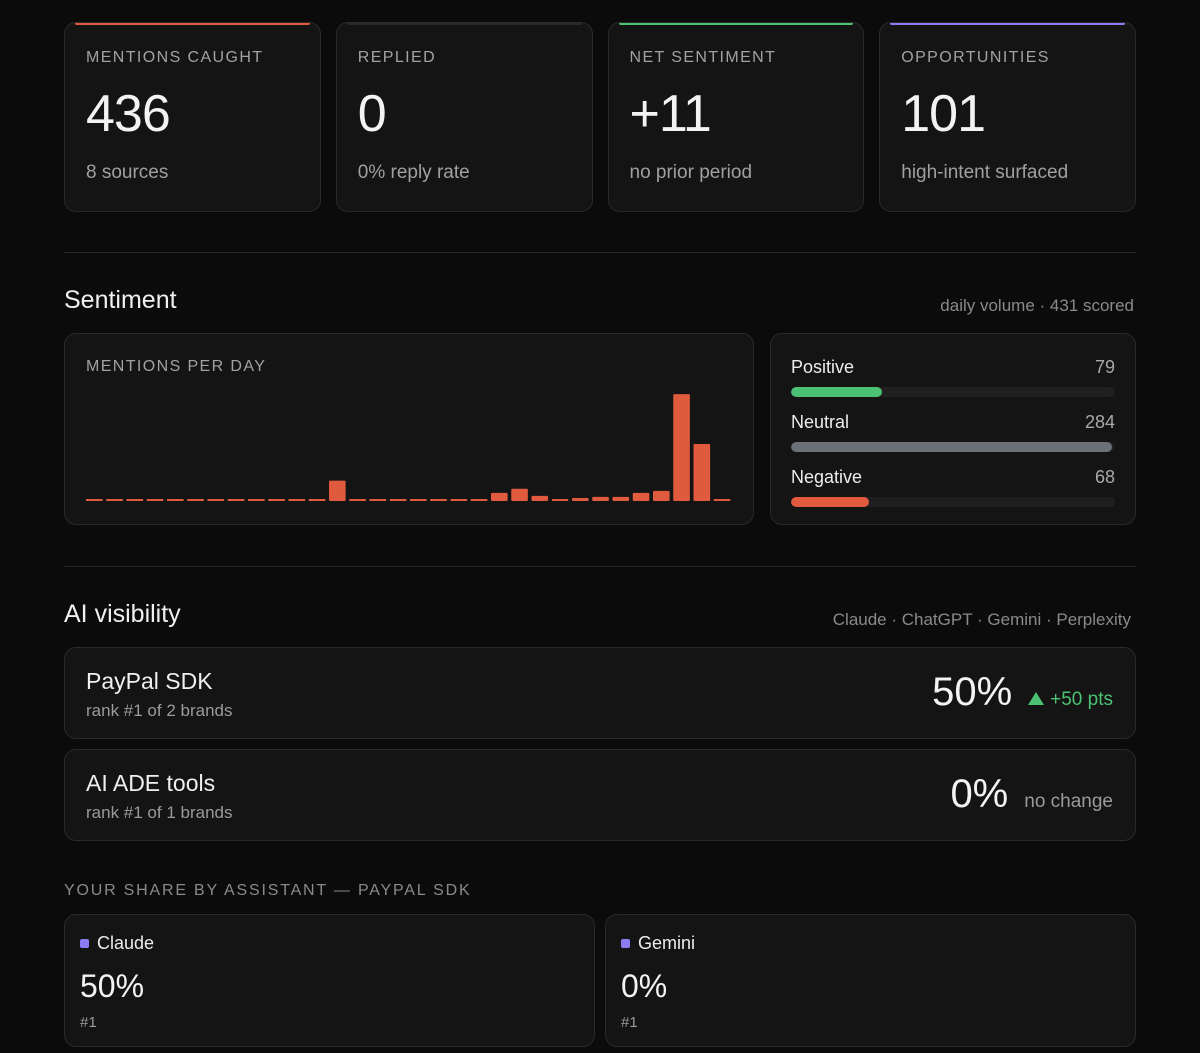 This screenshot has height=1053, width=1200. I want to click on visibility-delta-text: +50 pts, so click(1081, 699).